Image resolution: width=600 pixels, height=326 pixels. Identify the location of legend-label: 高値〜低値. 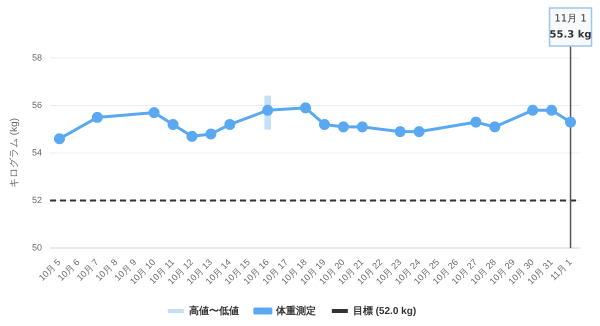
(213, 310).